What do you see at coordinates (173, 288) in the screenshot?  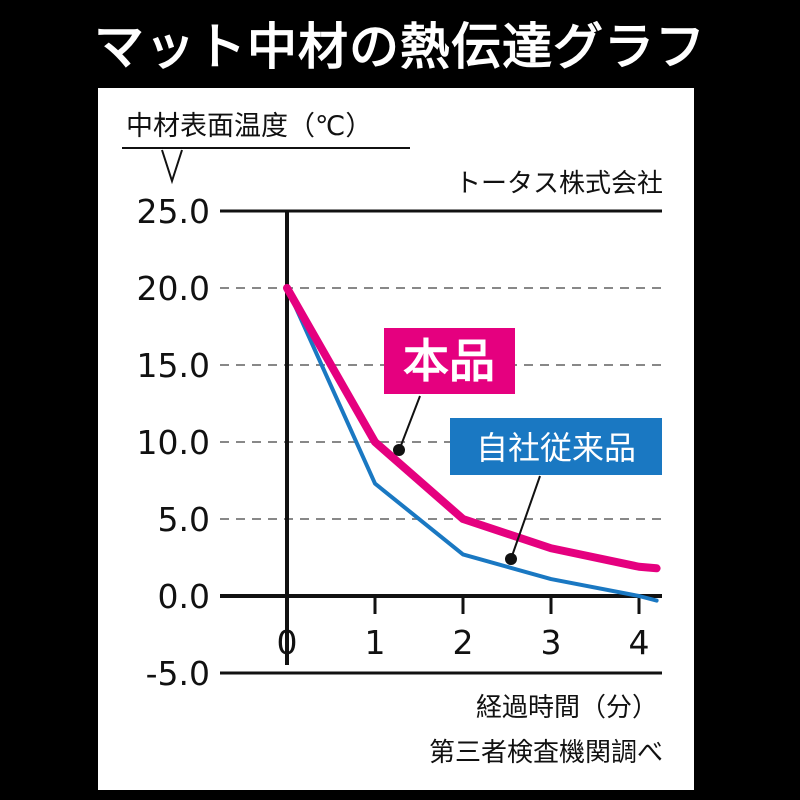 I see `y-tick-label: 20.0` at bounding box center [173, 288].